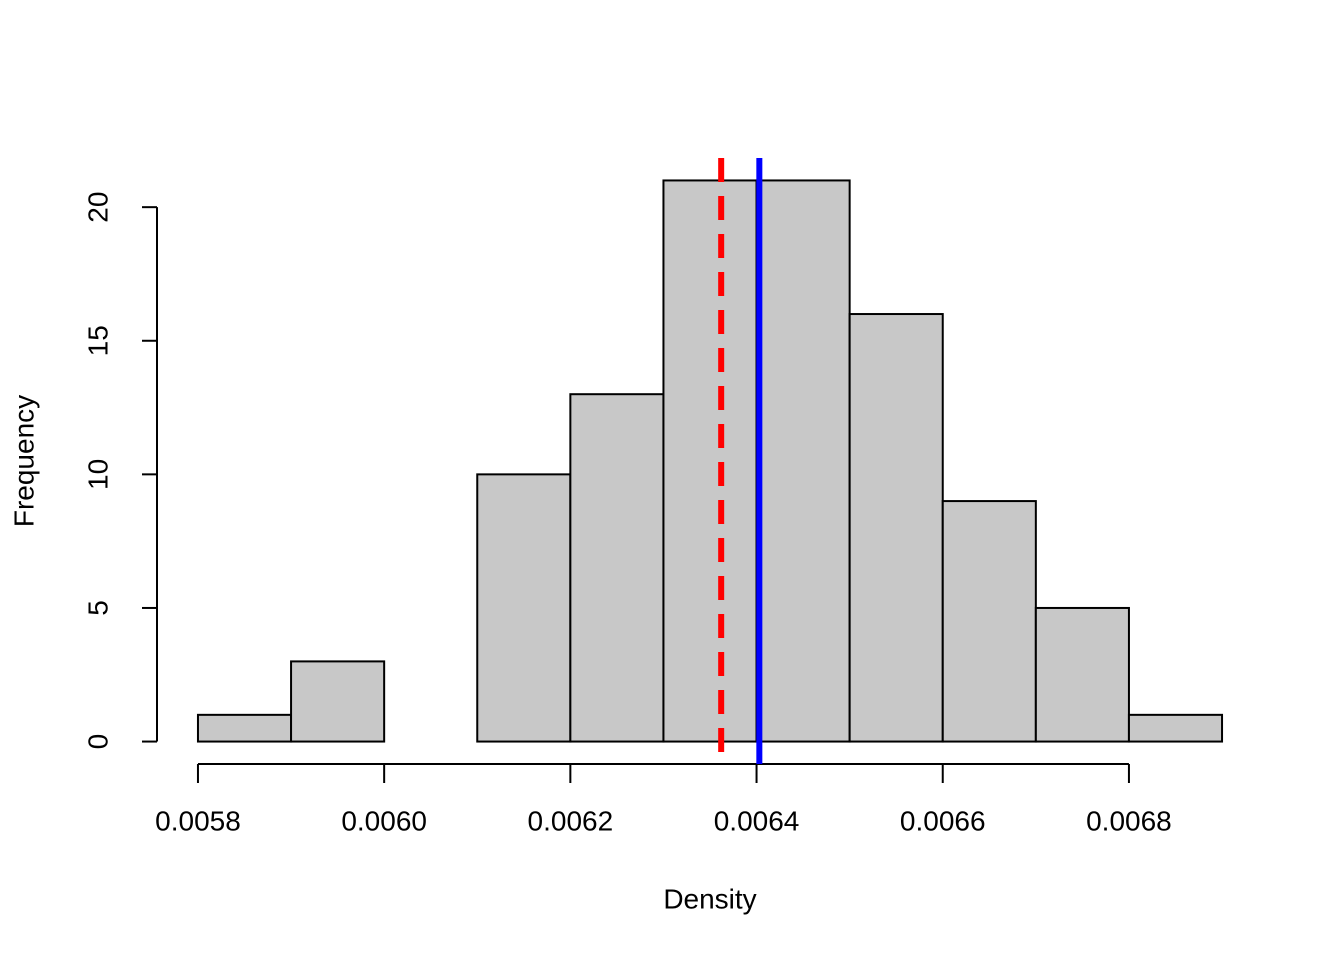 Image resolution: width=1344 pixels, height=960 pixels. I want to click on x-tick-label: 0.0062, so click(571, 820).